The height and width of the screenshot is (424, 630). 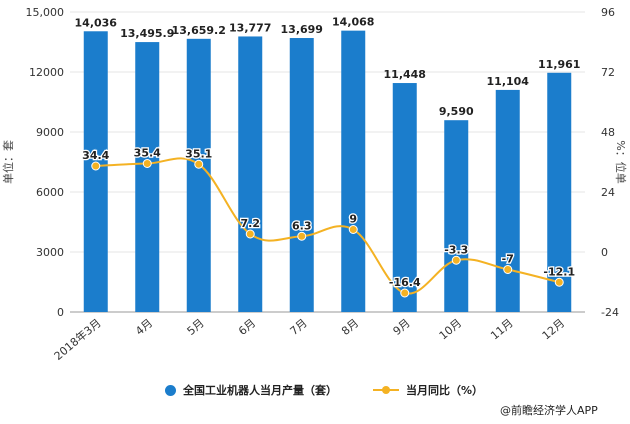 What do you see at coordinates (508, 81) in the screenshot?
I see `bar-value-label: 11,104` at bounding box center [508, 81].